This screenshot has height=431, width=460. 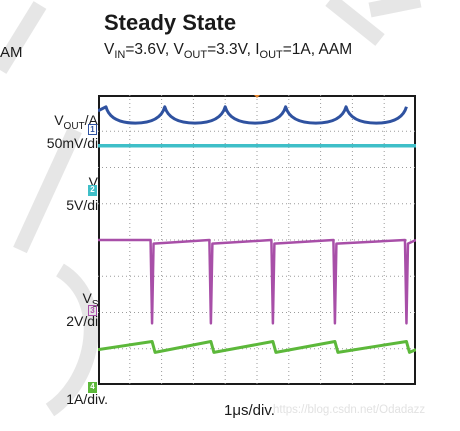 I want to click on trigger-marker-shape, so click(x=257, y=96).